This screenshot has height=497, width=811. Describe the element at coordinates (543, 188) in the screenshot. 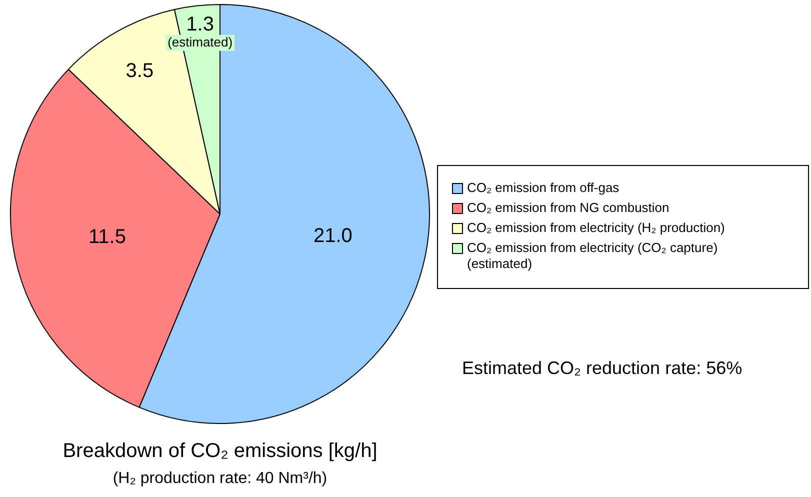

I see `legend-label: CO₂ emission from off-gas` at that location.